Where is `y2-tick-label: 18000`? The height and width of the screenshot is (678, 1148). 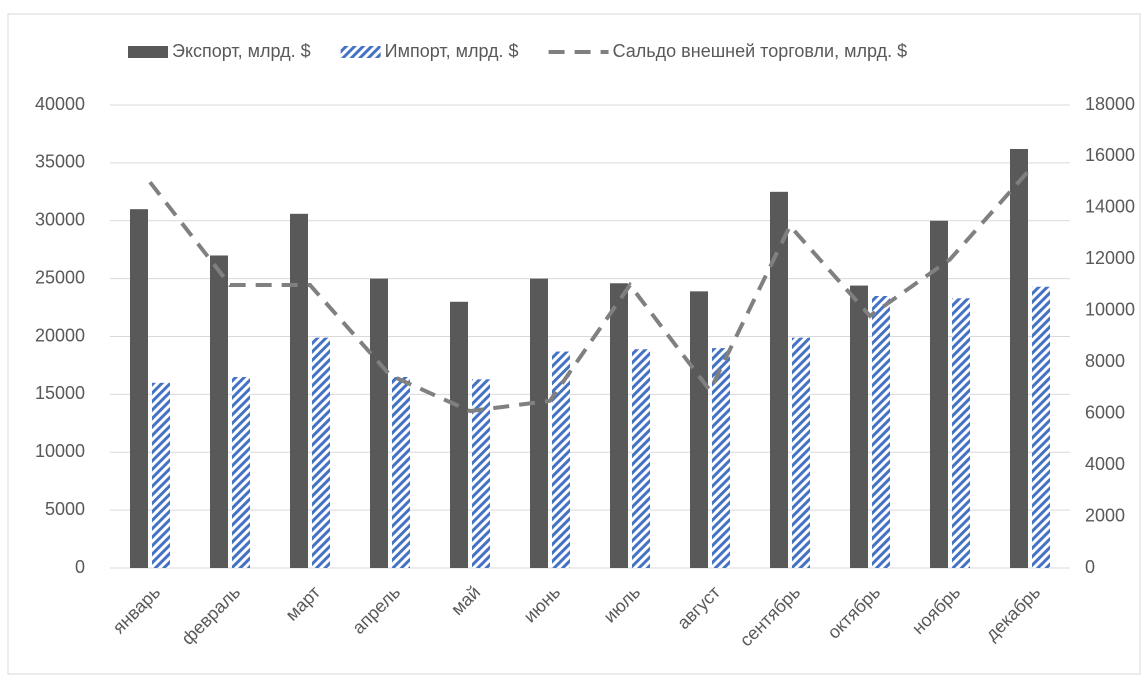
y2-tick-label: 18000 is located at coordinates (1110, 104).